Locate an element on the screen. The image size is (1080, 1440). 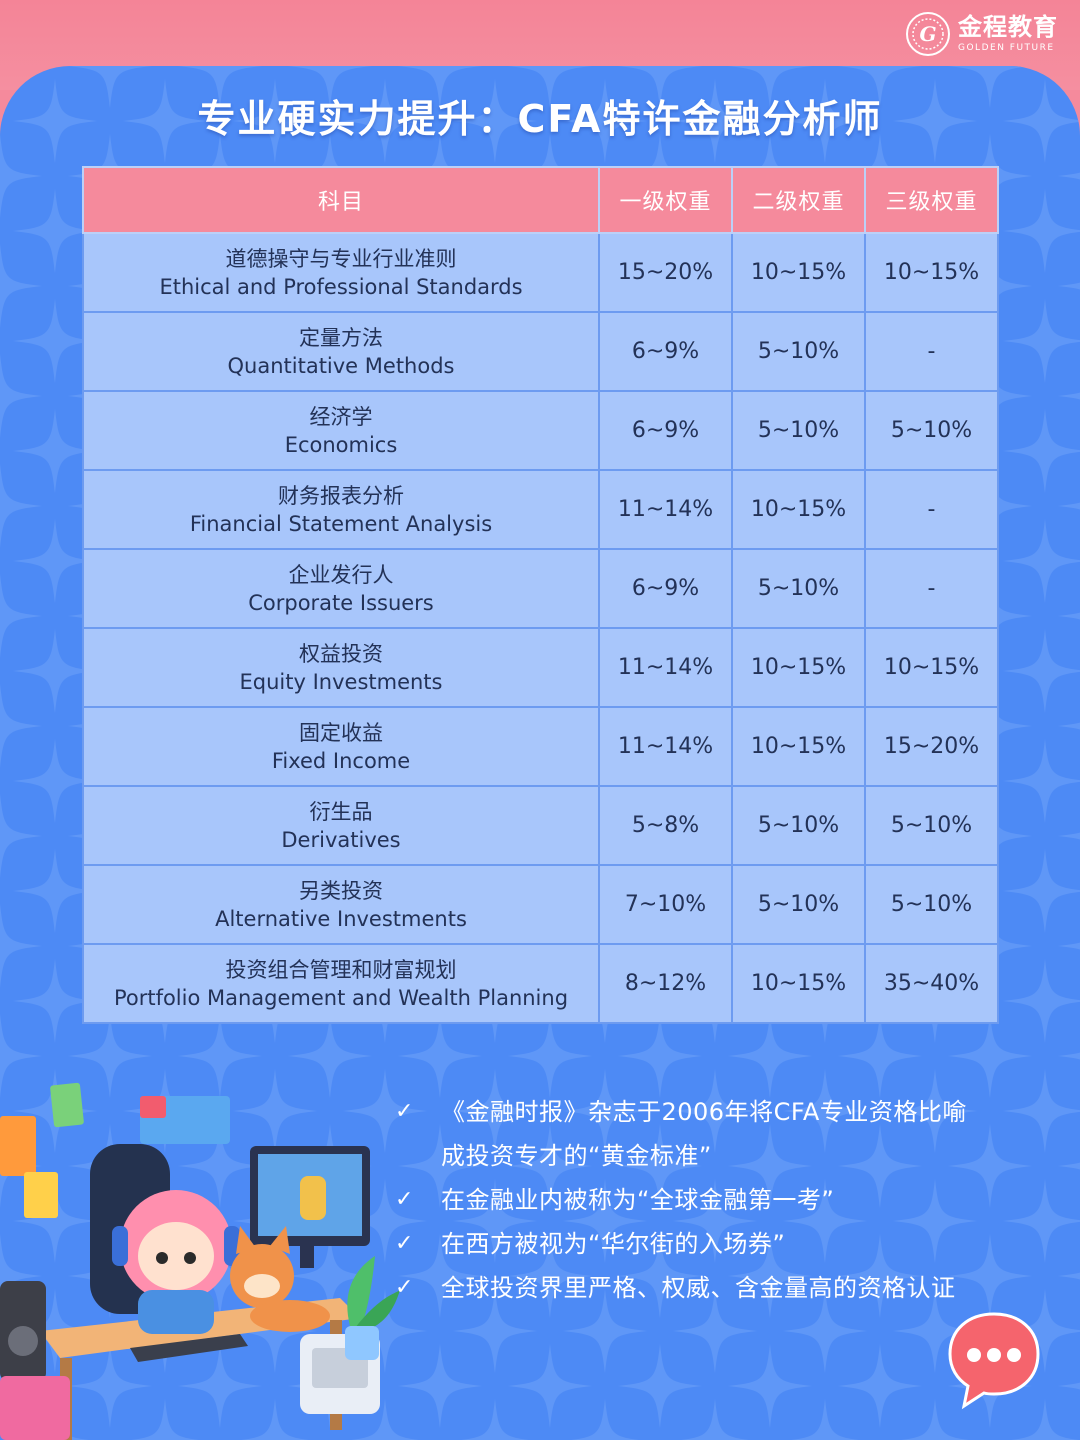
subject-name-cn: 企业发行人 is located at coordinates (341, 574).